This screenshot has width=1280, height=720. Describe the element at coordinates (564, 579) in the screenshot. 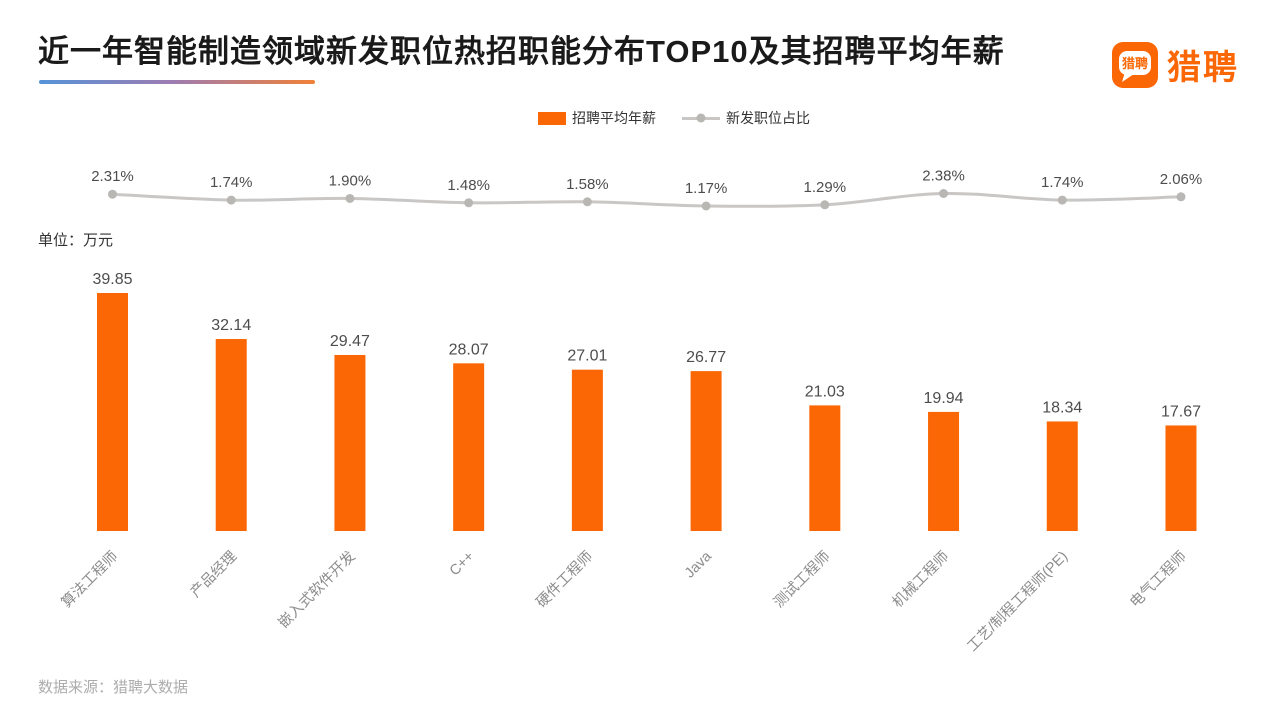

I see `category-label: 硬件工程师` at that location.